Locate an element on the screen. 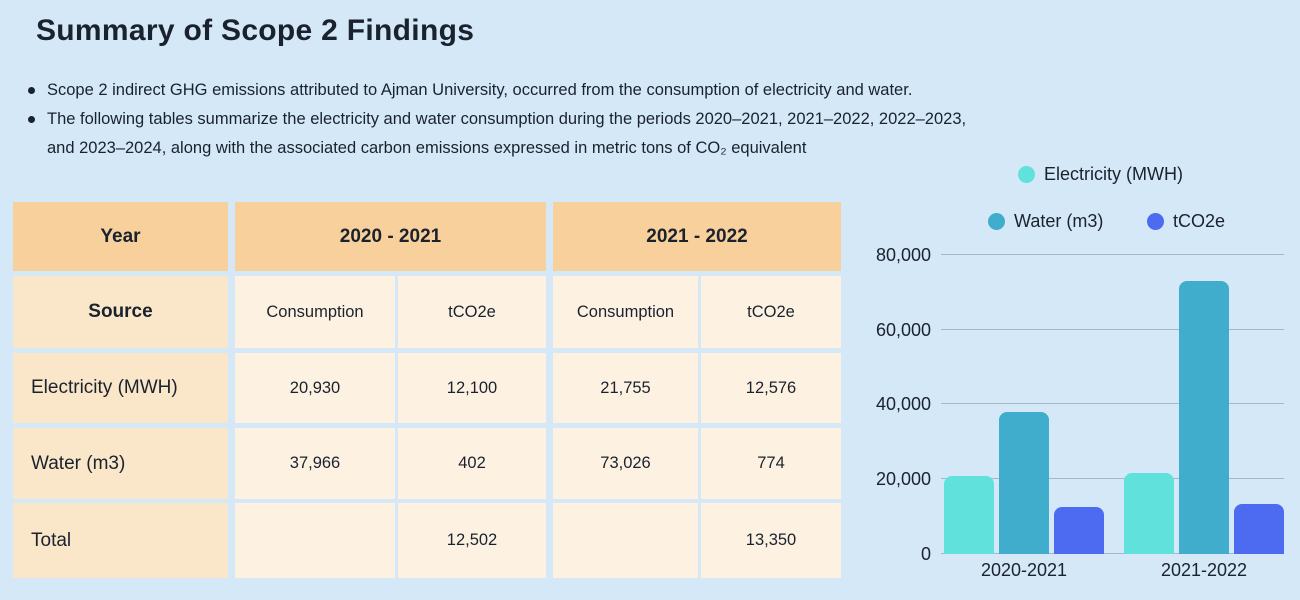 This screenshot has width=1300, height=600. legend-item-tco2e: tCO2e is located at coordinates (1186, 221).